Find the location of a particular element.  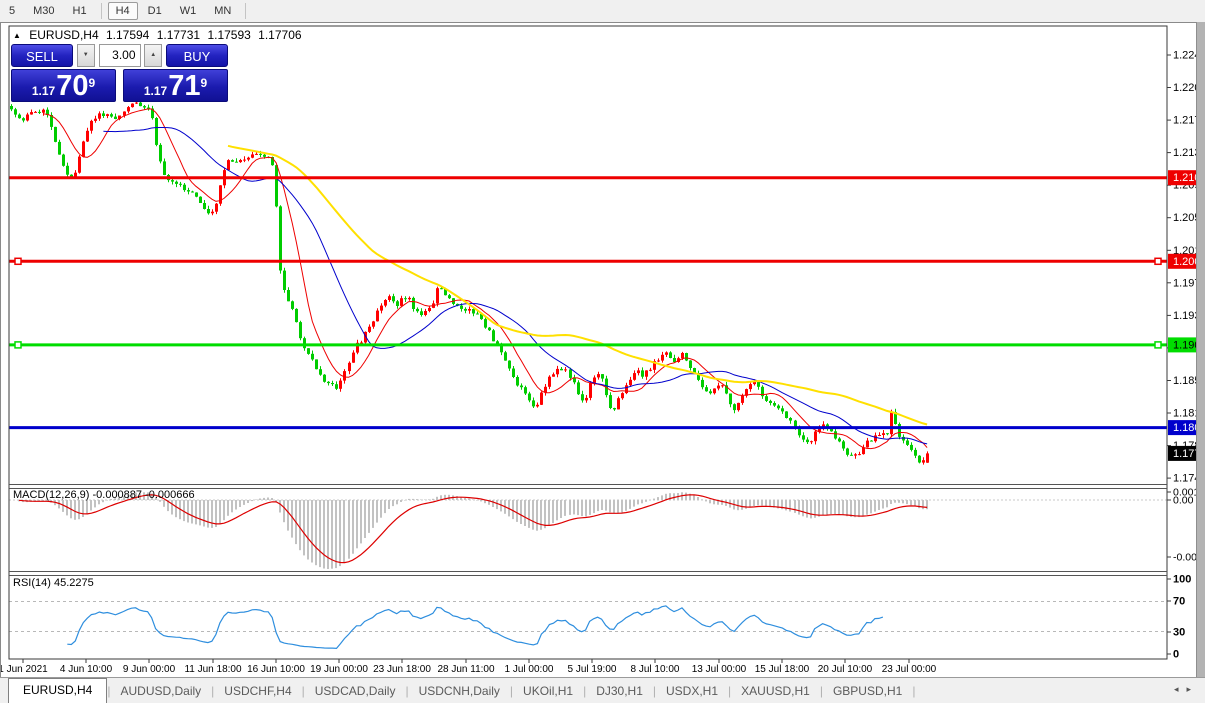

window-scroll-strip is located at coordinates (1200, 349).